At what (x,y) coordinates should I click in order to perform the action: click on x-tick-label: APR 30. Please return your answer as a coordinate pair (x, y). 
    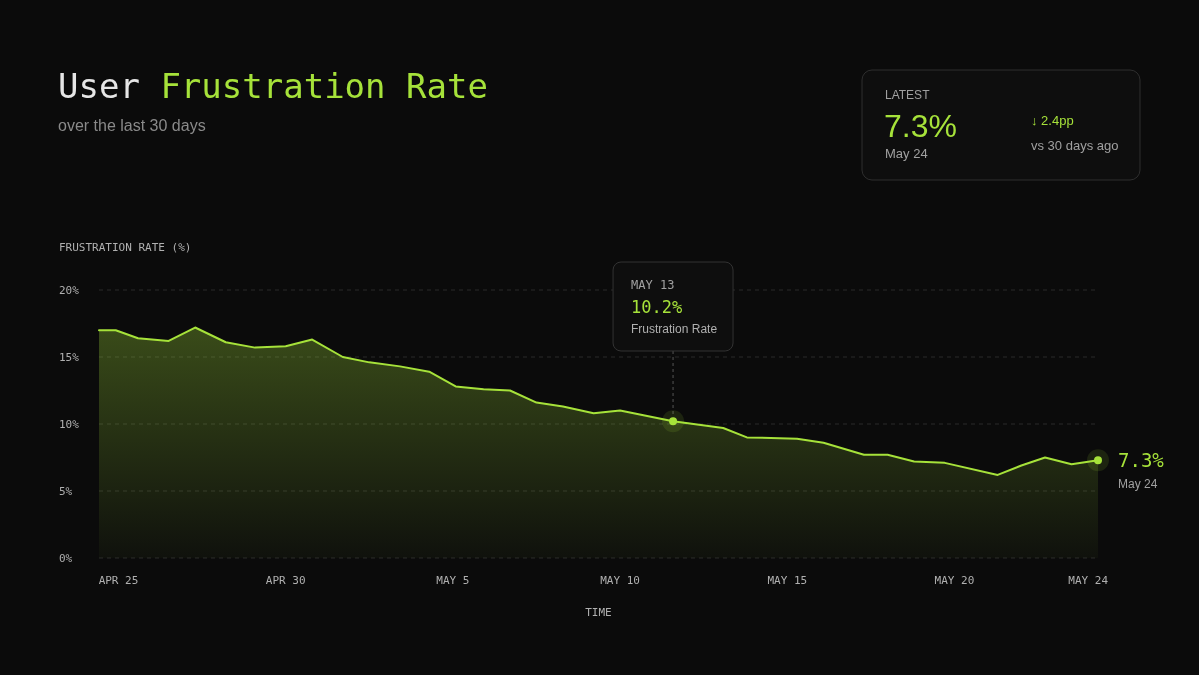
    Looking at the image, I should click on (285, 580).